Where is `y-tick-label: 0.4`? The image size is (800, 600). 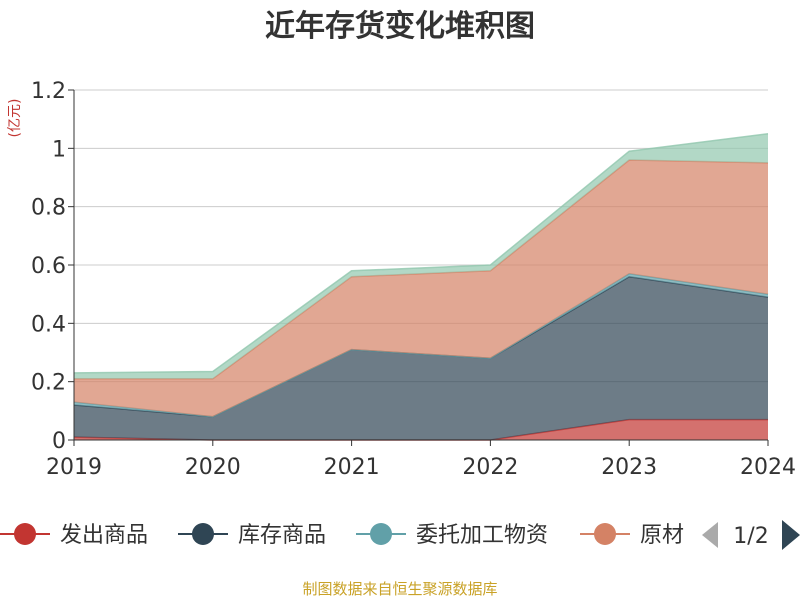 y-tick-label: 0.4 is located at coordinates (48, 324).